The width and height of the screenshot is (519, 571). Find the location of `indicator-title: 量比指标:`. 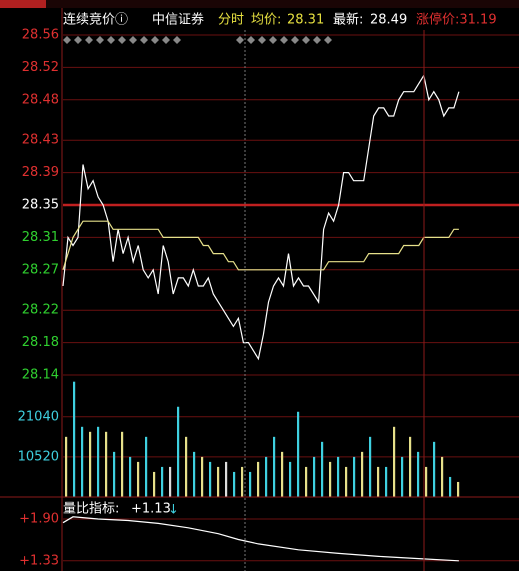

indicator-title: 量比指标: is located at coordinates (91, 509).